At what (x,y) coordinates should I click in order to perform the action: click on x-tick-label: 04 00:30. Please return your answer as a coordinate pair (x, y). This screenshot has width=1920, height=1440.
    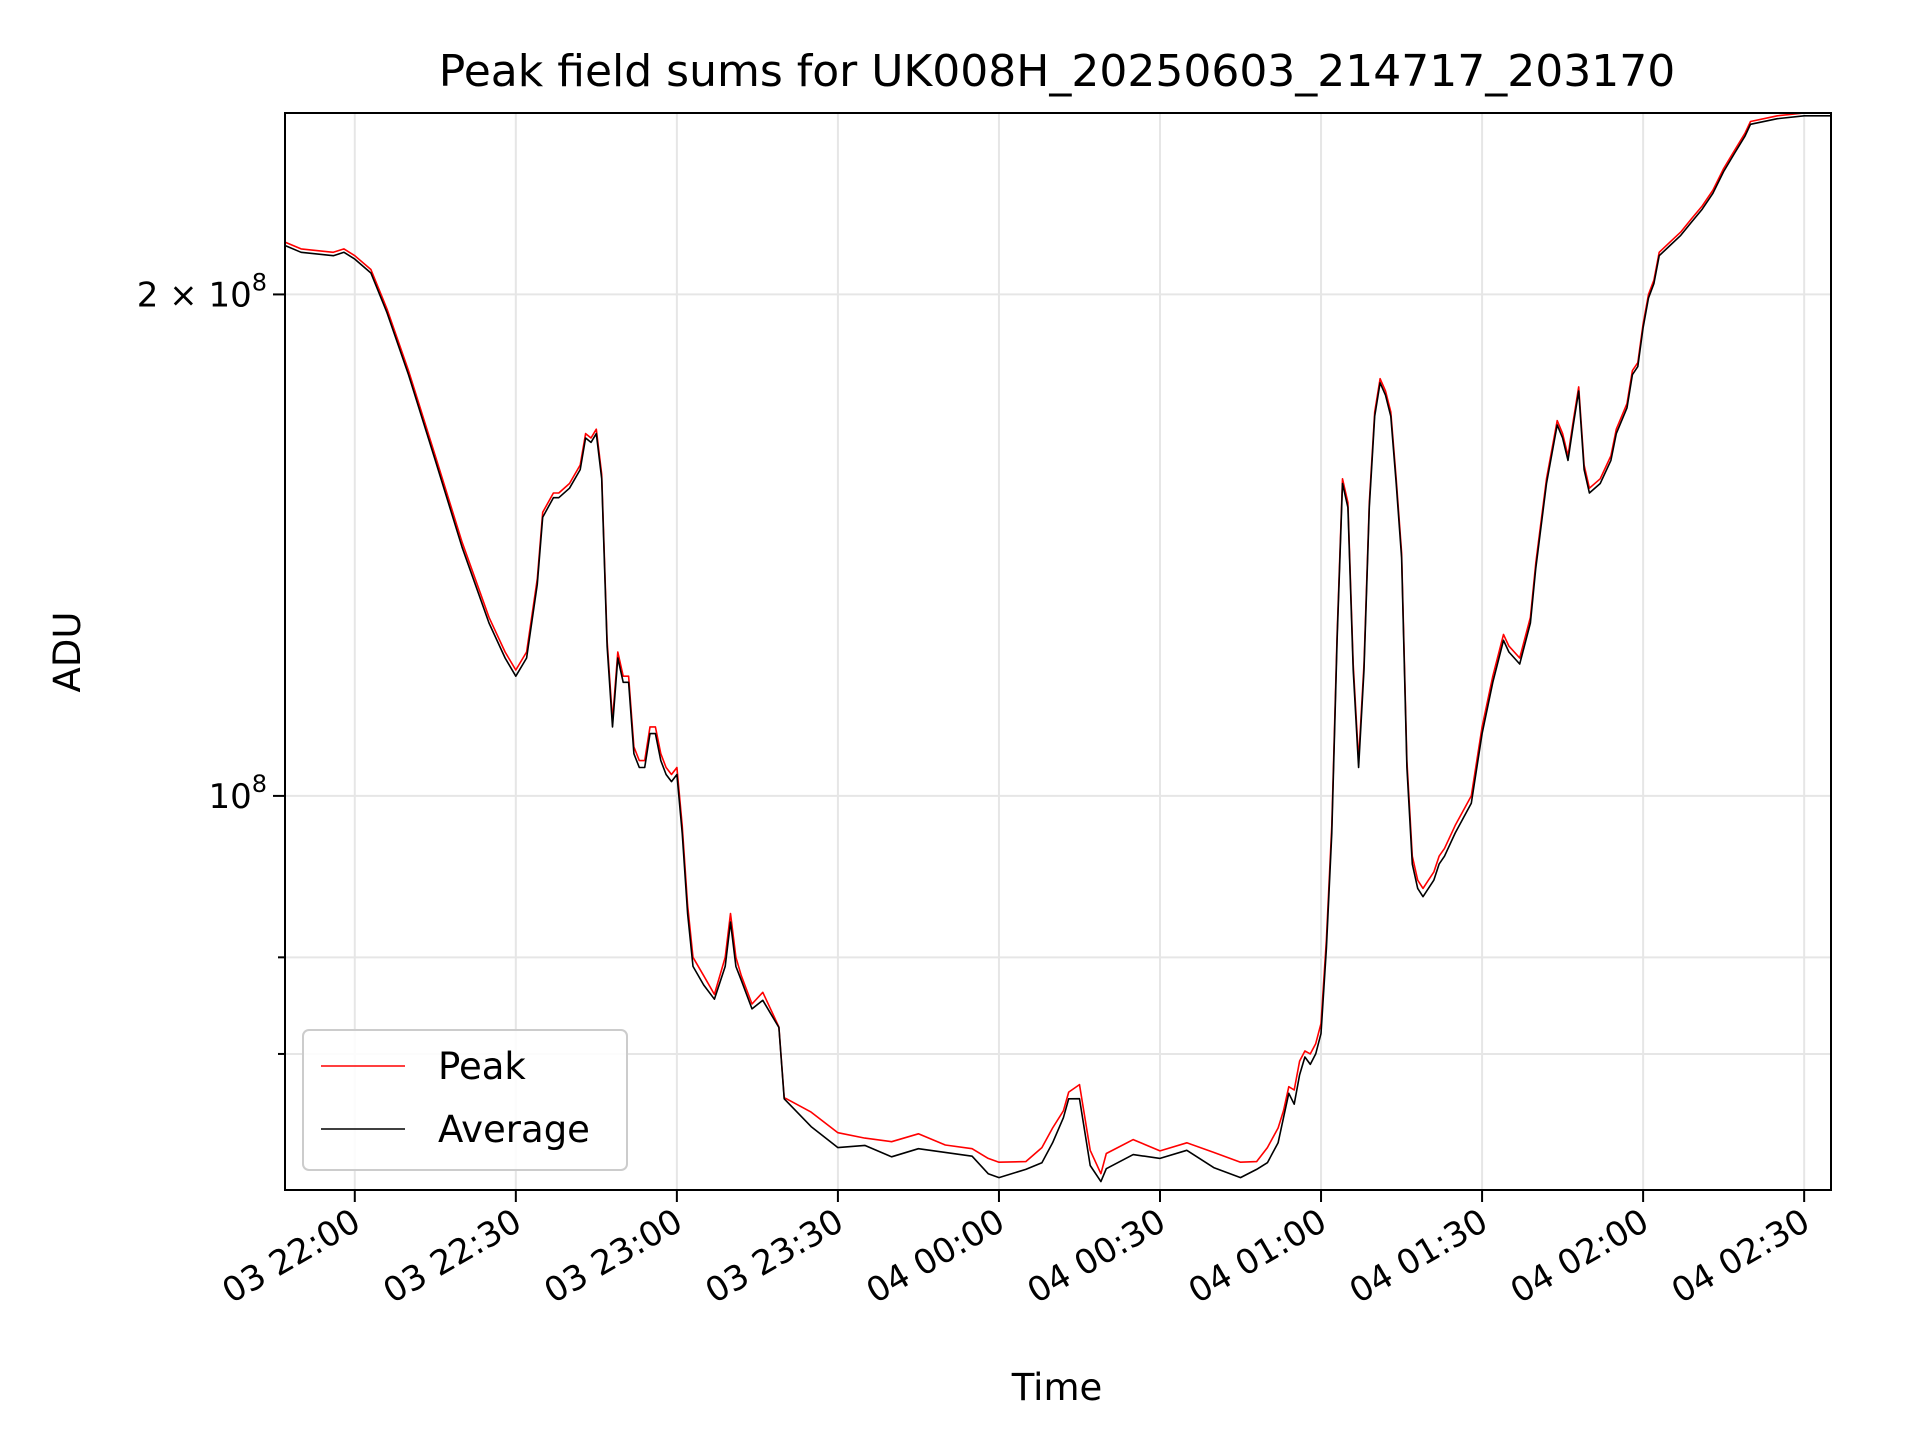
    Looking at the image, I should click on (1097, 1256).